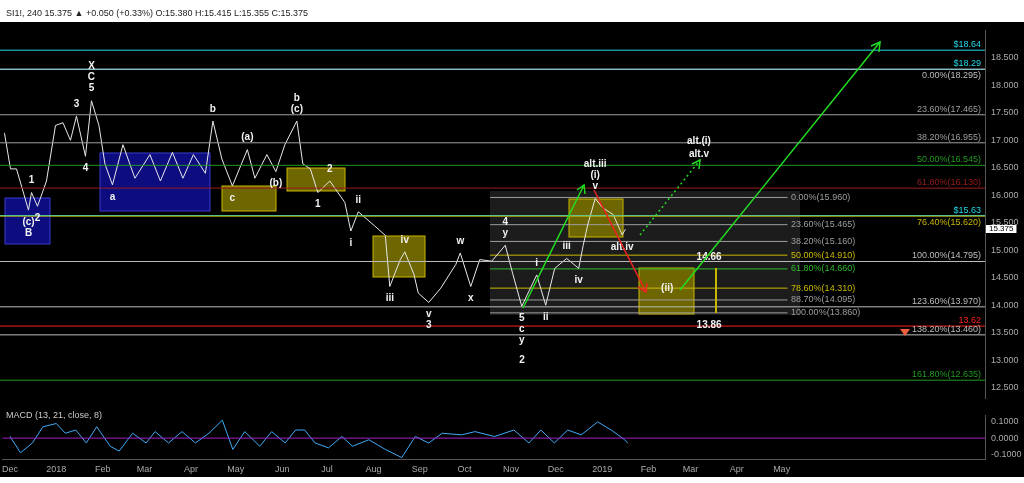 This screenshot has height=483, width=1024. I want to click on series-label: 88.70%(14.095), so click(823, 299).